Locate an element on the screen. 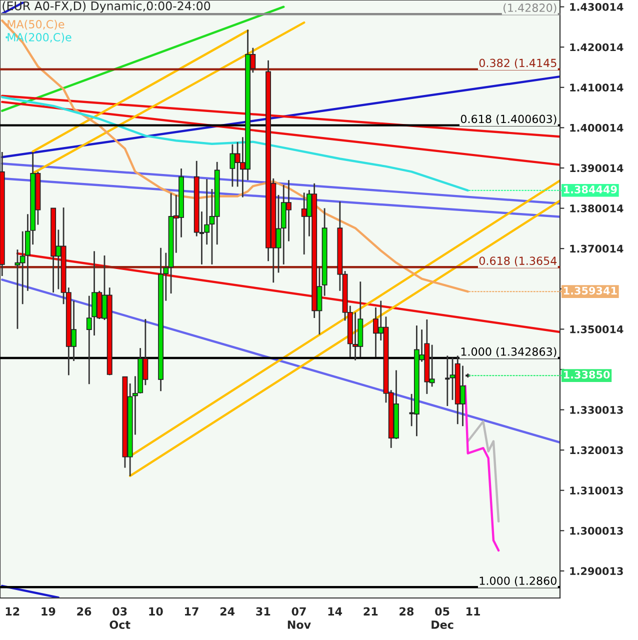  x-tick-label: 31 is located at coordinates (263, 611).